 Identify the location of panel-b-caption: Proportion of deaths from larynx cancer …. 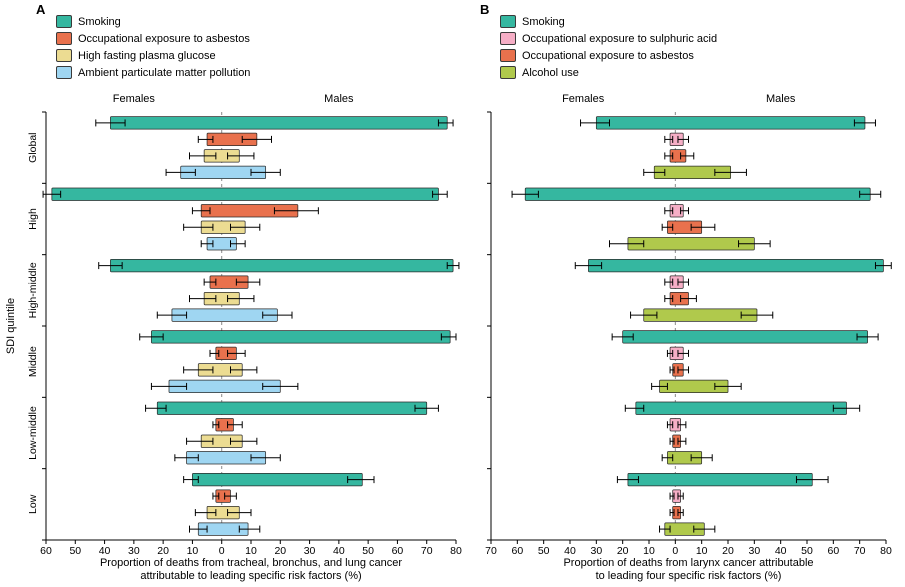
(688, 570).